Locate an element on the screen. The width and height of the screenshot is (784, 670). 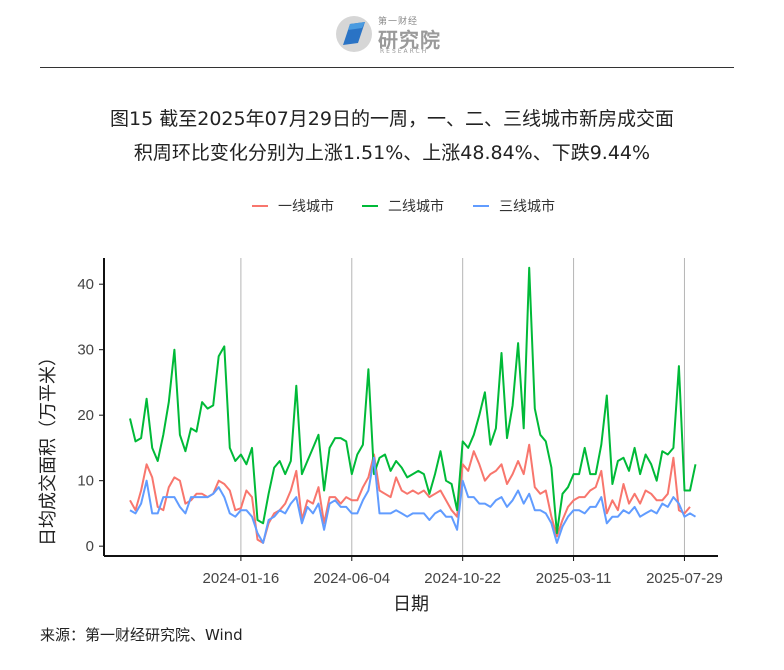
y-tick-label: 10 is located at coordinates (85, 481).